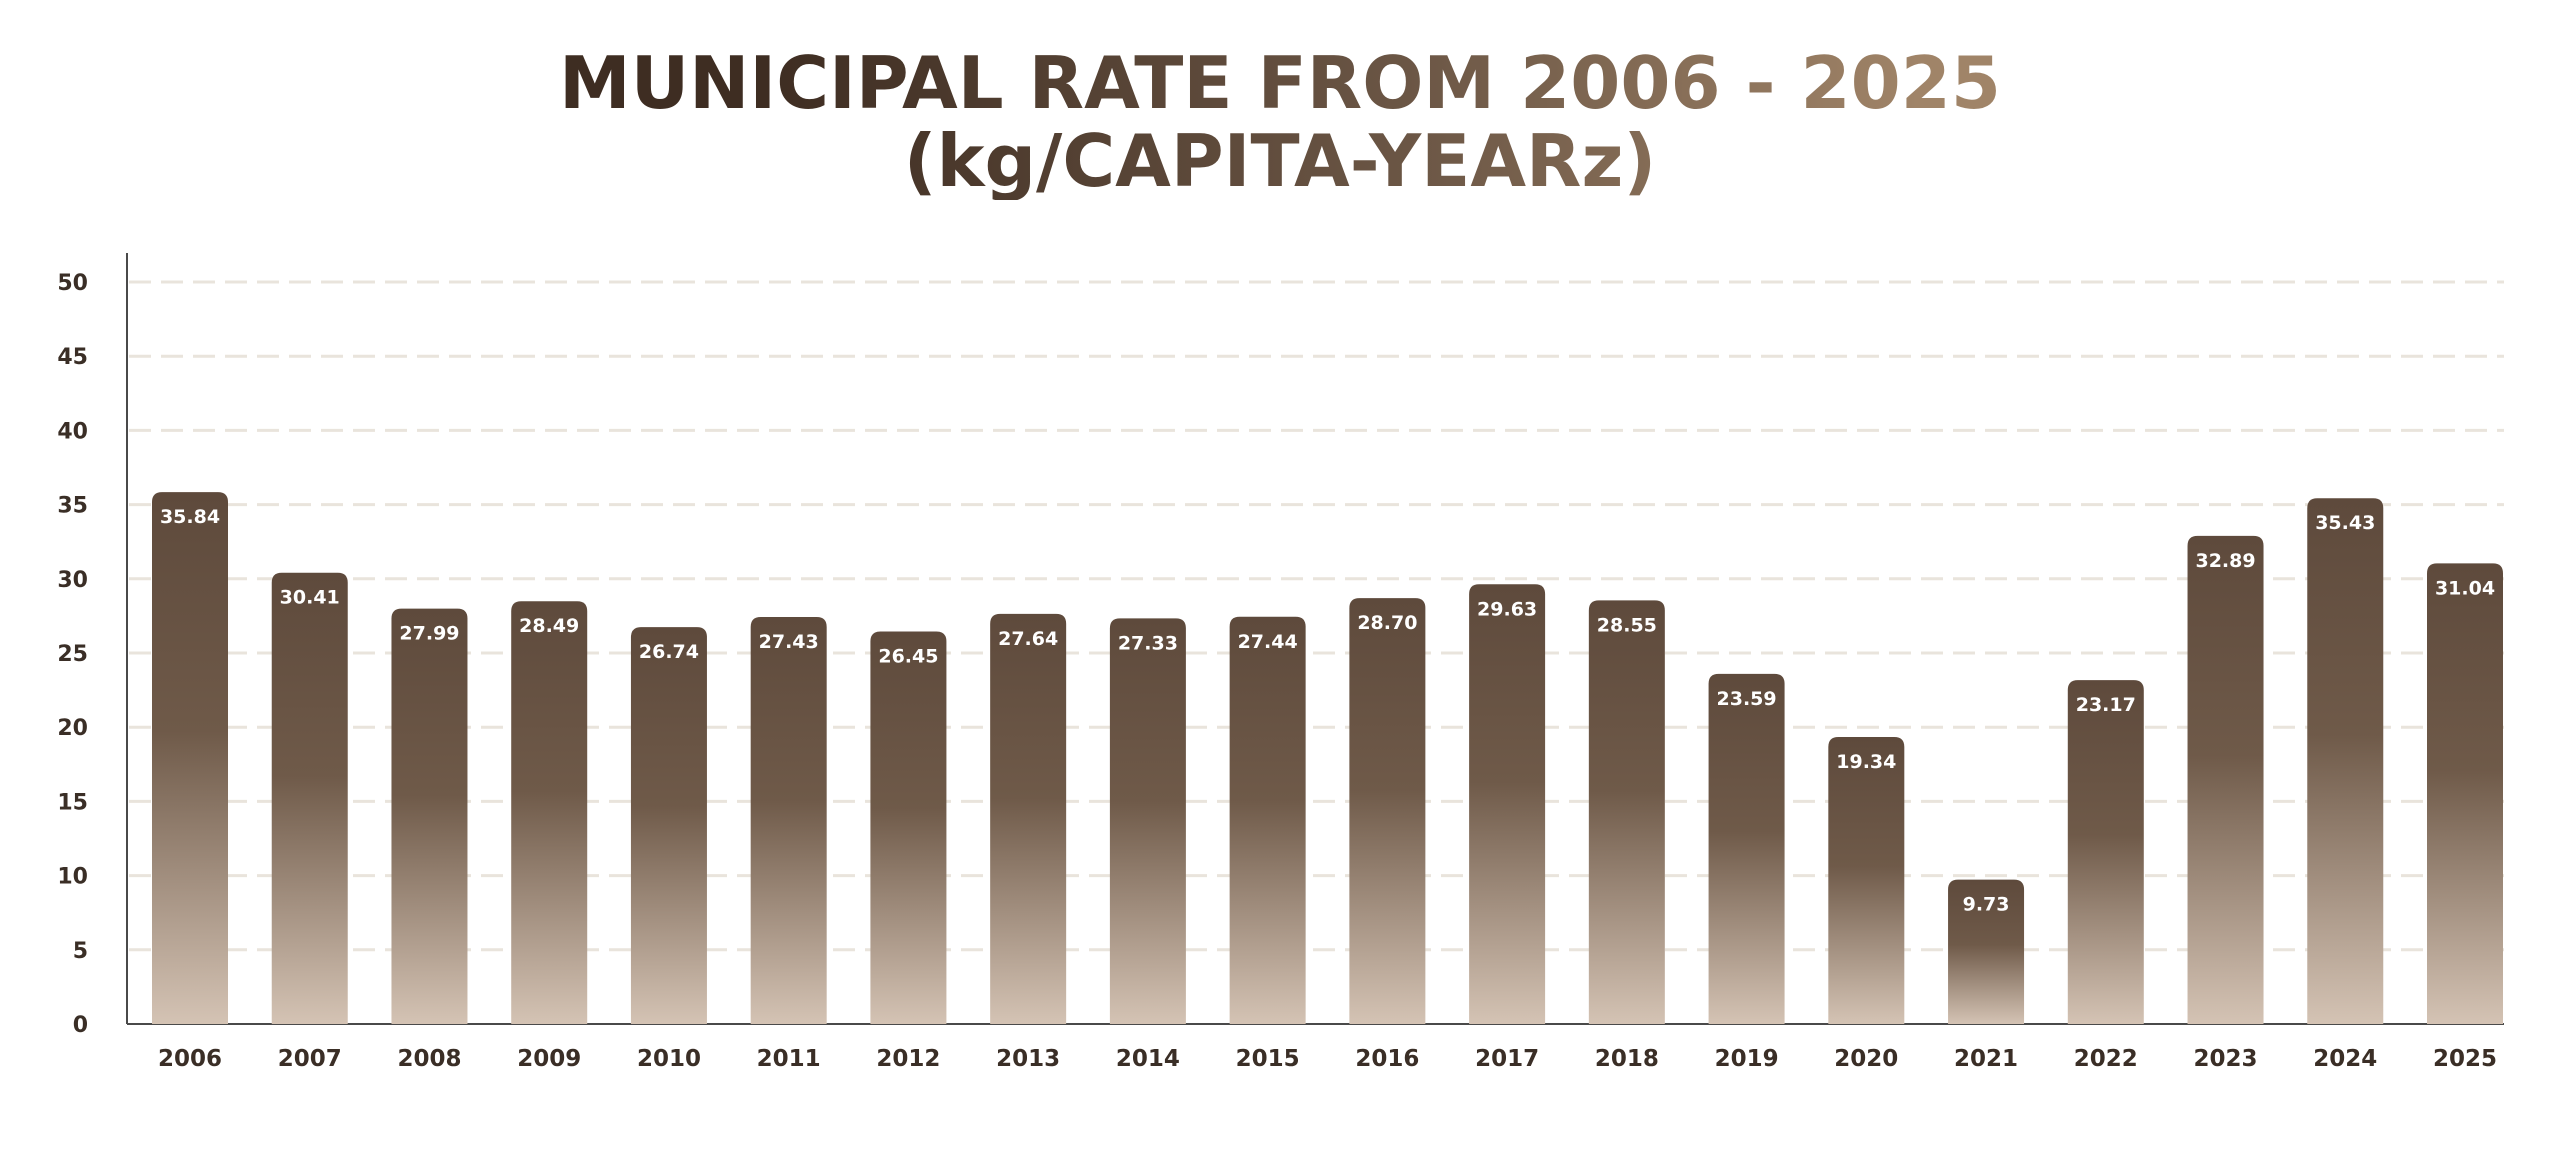 This screenshot has width=2560, height=1173. Describe the element at coordinates (72, 357) in the screenshot. I see `y-tick-label: 45` at that location.